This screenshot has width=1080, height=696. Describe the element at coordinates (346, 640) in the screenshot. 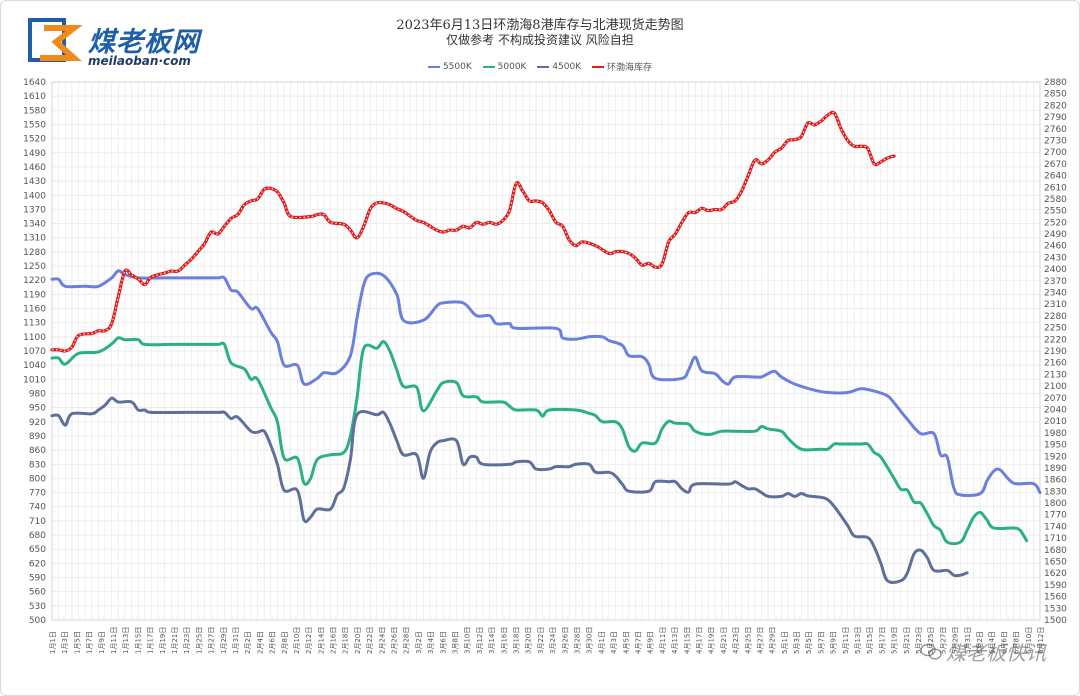

I see `x-tick-label: 2月18日` at that location.